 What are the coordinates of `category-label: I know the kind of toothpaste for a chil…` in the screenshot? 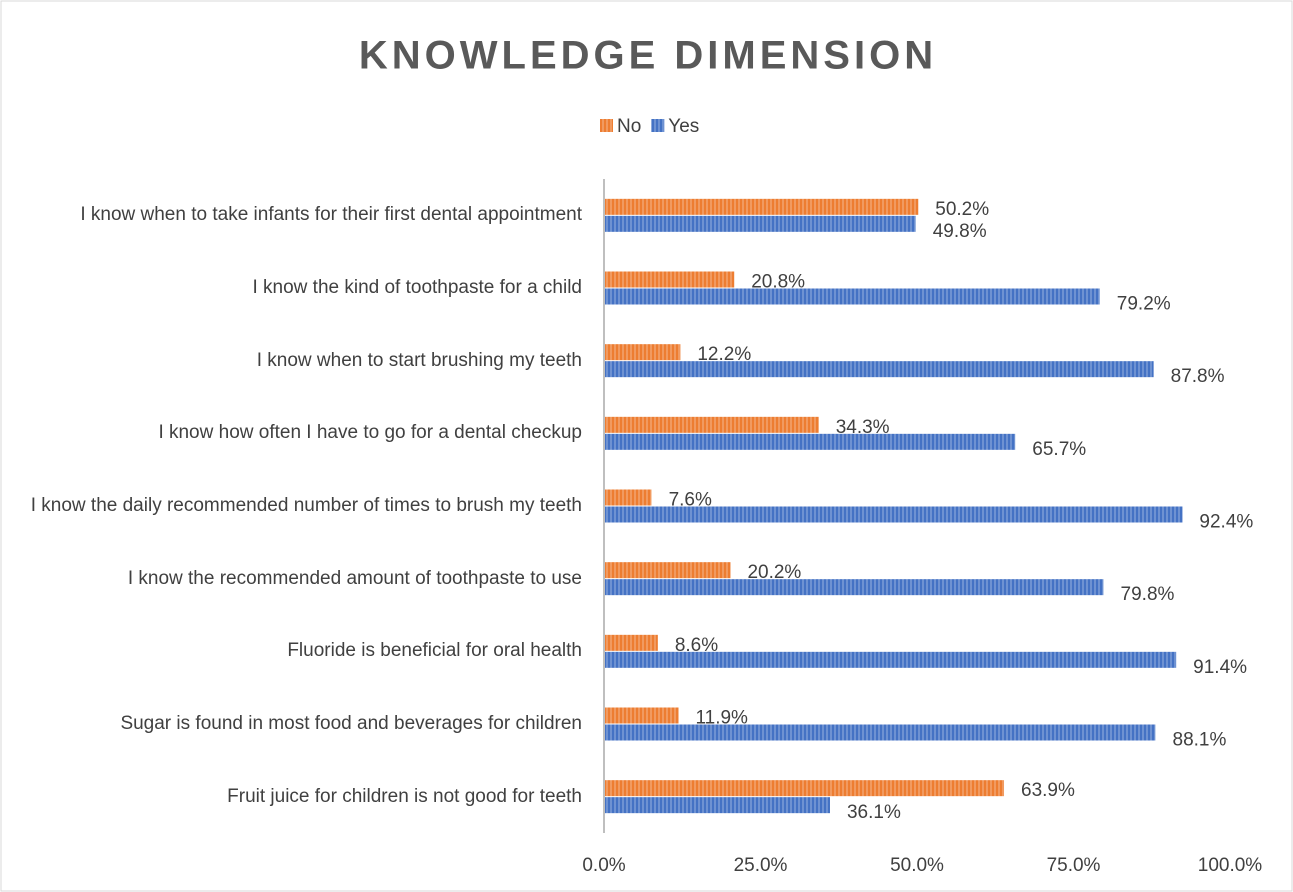 It's located at (417, 287).